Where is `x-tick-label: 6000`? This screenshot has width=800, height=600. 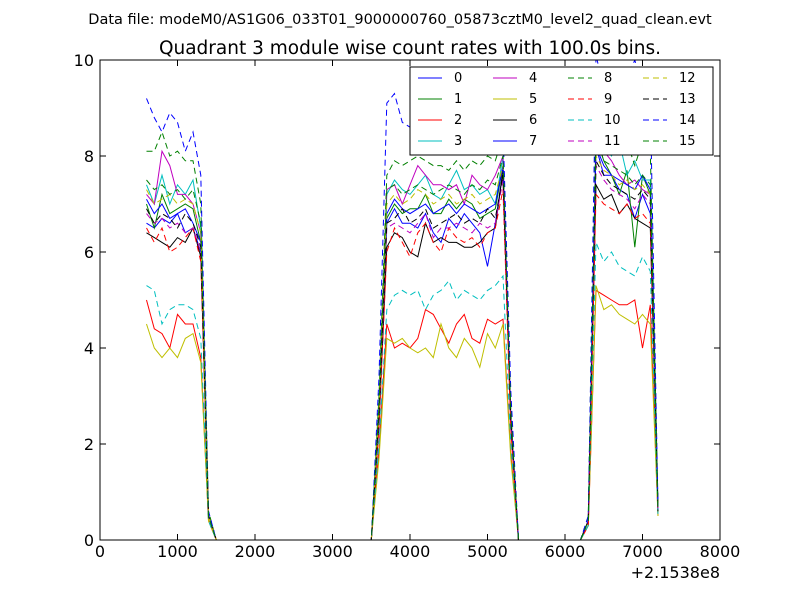 x-tick-label: 6000 is located at coordinates (565, 551).